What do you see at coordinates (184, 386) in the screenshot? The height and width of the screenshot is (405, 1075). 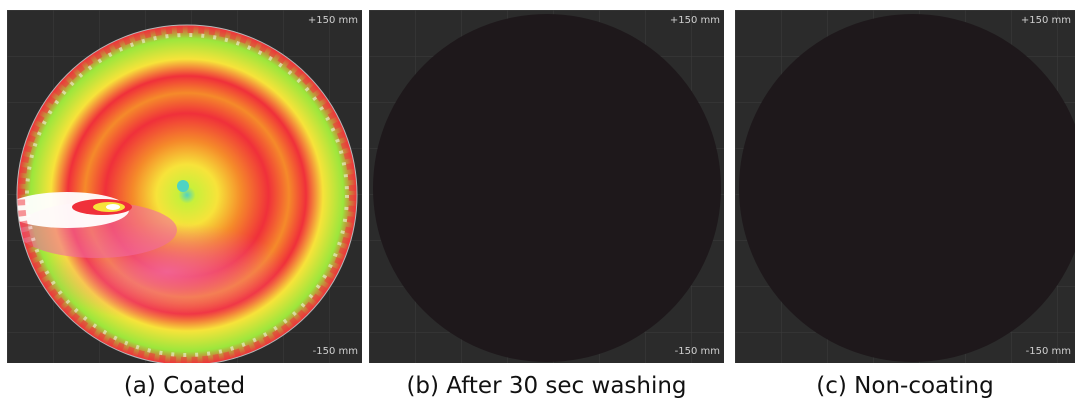 I see `caption-coated: (a) Coated` at bounding box center [184, 386].